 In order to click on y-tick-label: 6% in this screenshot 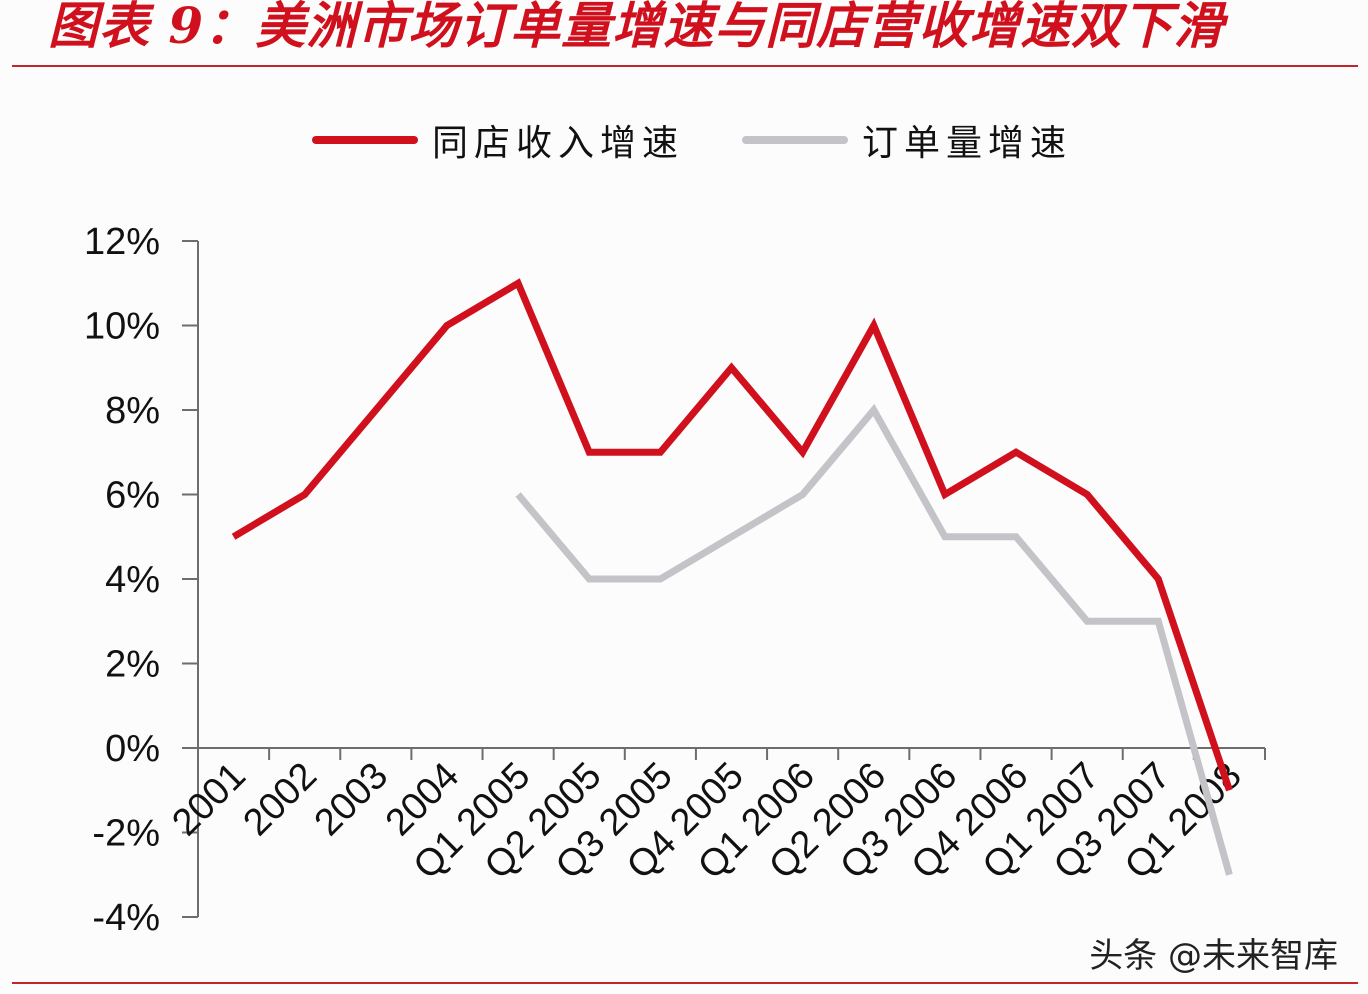, I will do `click(132, 496)`.